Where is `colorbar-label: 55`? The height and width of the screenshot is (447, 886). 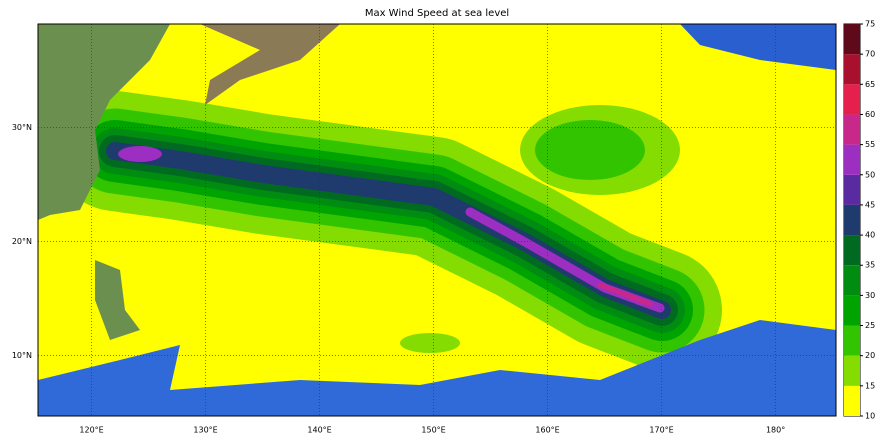 colorbar-label: 55 is located at coordinates (870, 144).